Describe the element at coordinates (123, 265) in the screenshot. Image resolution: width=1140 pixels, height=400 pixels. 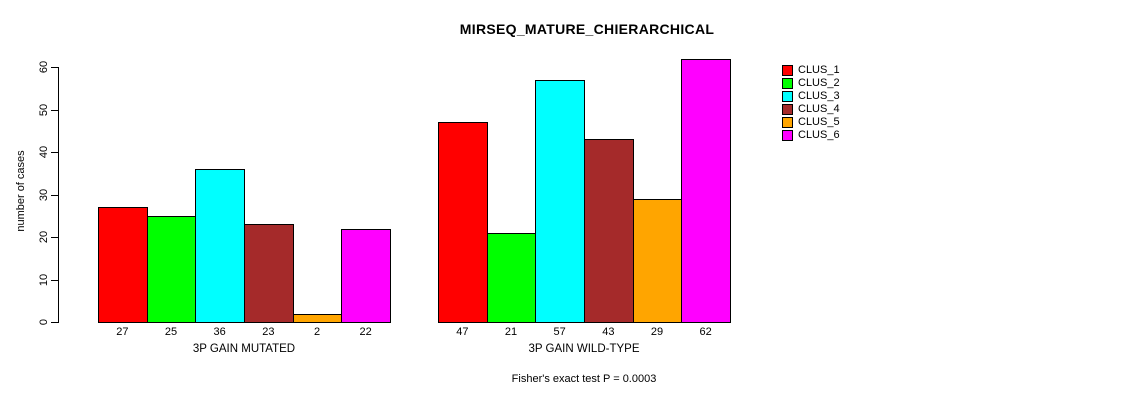
I see `bar-clus_1-g1` at that location.